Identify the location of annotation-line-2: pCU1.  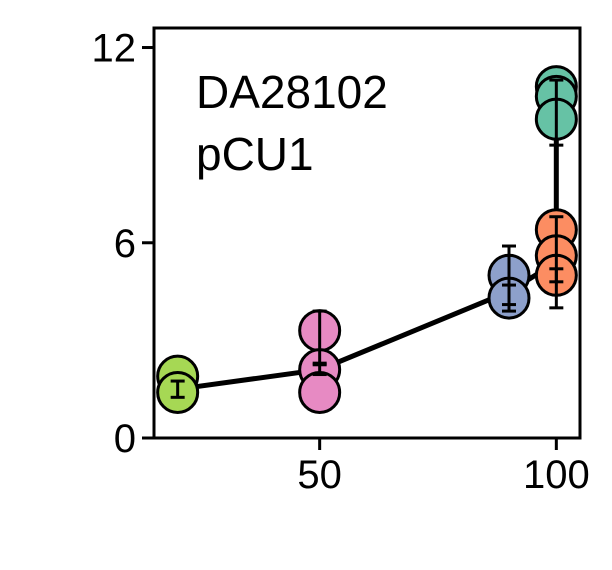
(255, 154).